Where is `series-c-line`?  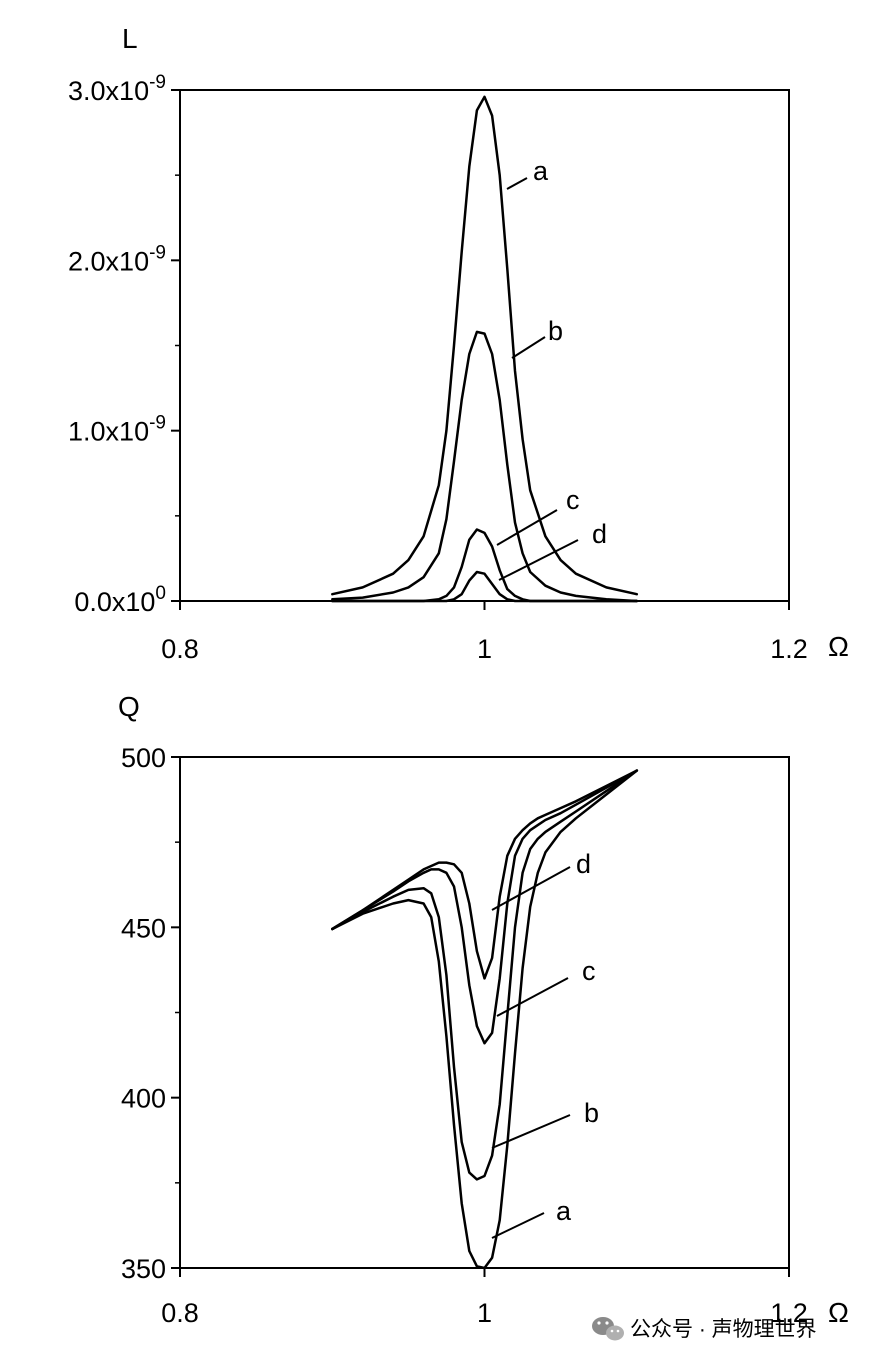 series-c-line is located at coordinates (485, 907).